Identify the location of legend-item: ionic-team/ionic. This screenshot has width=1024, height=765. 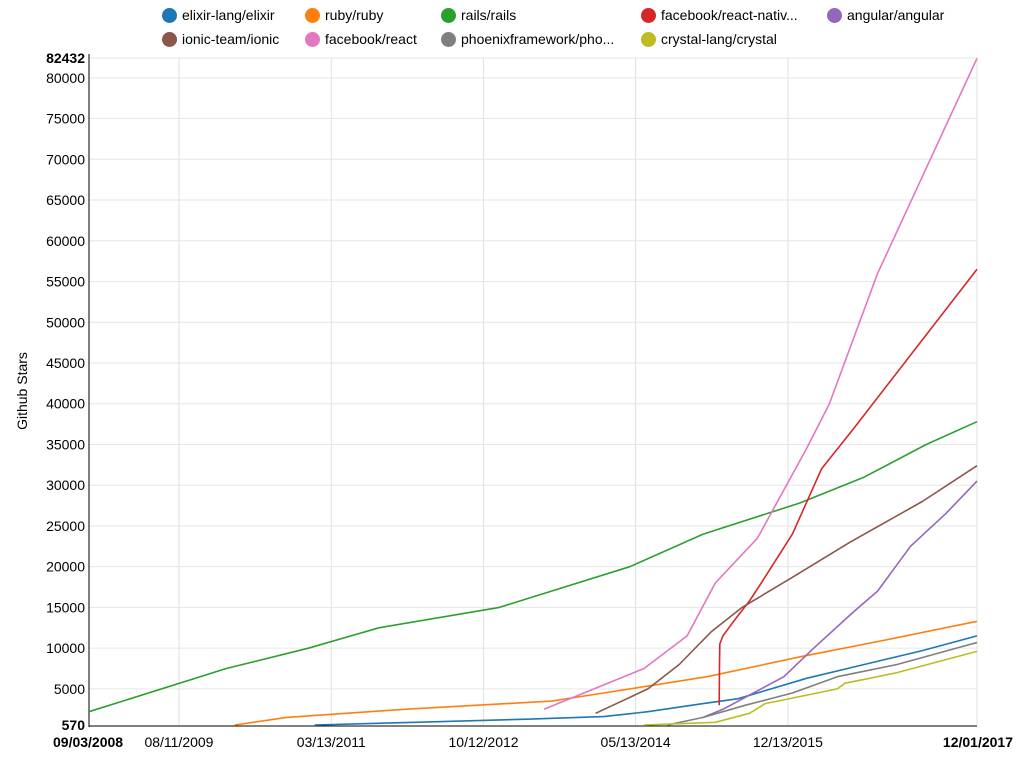
(220, 39).